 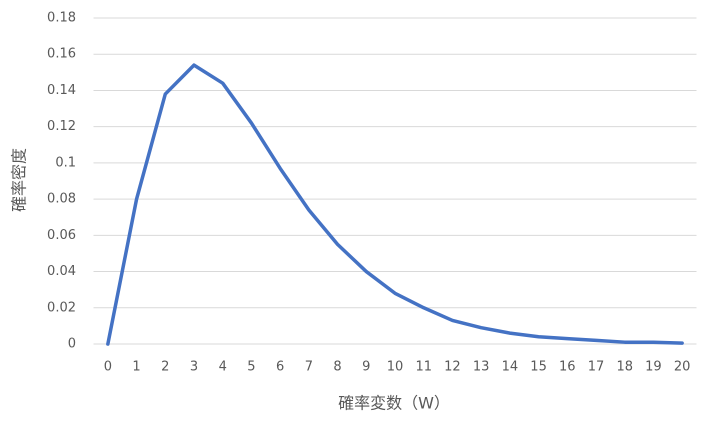 I want to click on y-axis-title: 確率密度, so click(x=19, y=180).